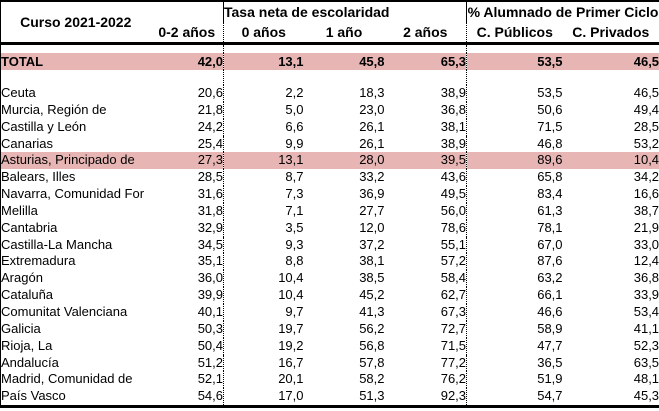 This screenshot has height=411, width=659. Describe the element at coordinates (514, 161) in the screenshot. I see `value-cell: 89,6` at that location.